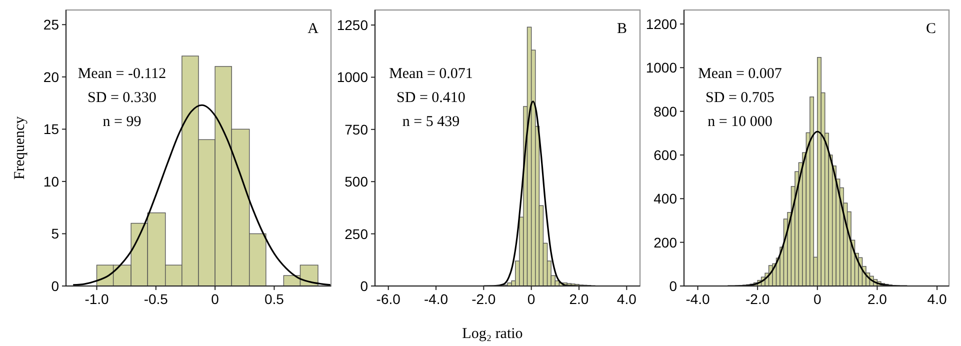 The width and height of the screenshot is (961, 346). Describe the element at coordinates (431, 98) in the screenshot. I see `annotation: SD = 0.410` at that location.